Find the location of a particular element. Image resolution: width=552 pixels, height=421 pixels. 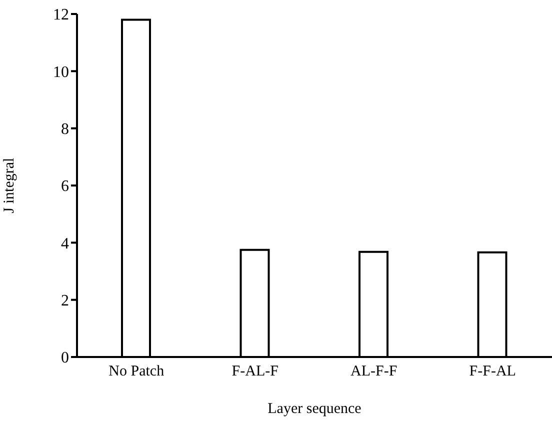

y-tick-label: 10 is located at coordinates (61, 72).